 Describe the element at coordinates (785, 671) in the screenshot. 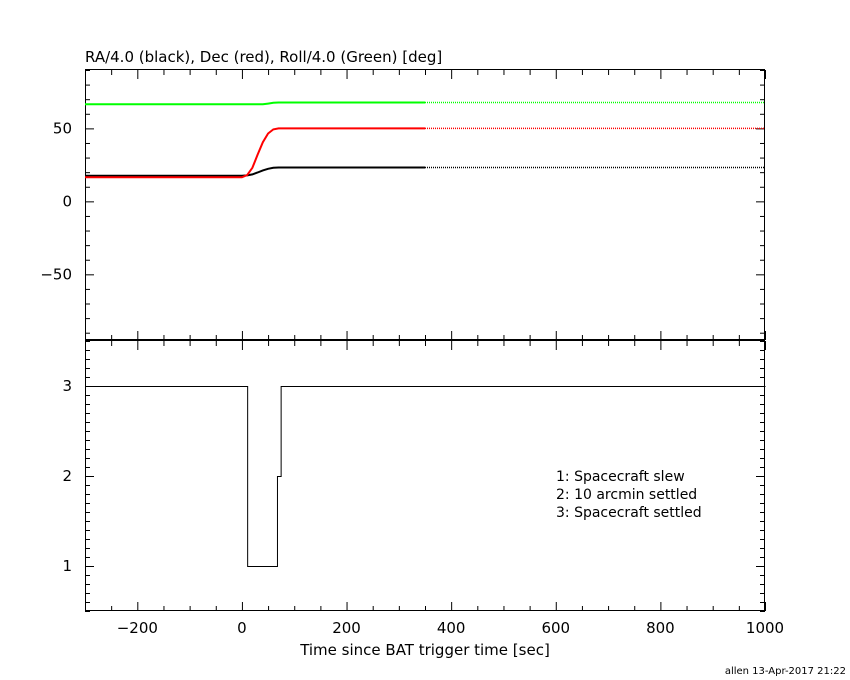

I see `footer-credit: allen 13-Apr-2017 21:22` at that location.